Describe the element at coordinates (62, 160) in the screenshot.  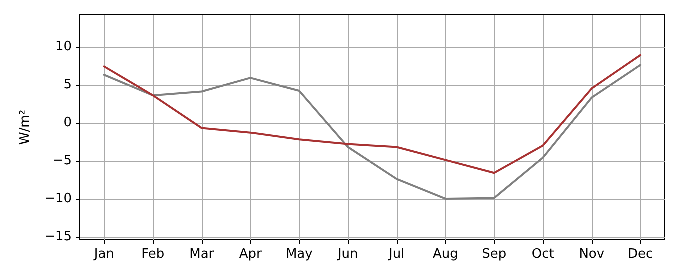
I see `y-tick-label: −5` at that location.